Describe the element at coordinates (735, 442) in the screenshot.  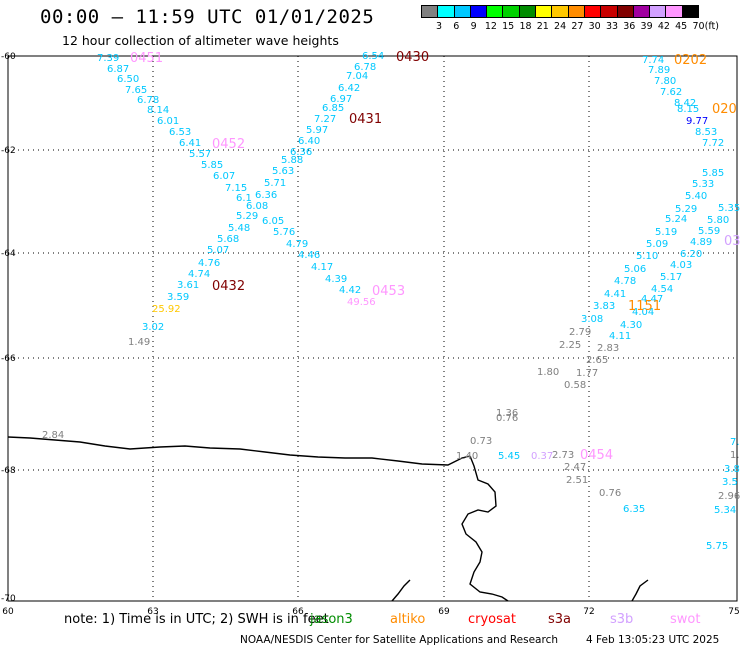
I see `wave-height-value: 7.` at that location.